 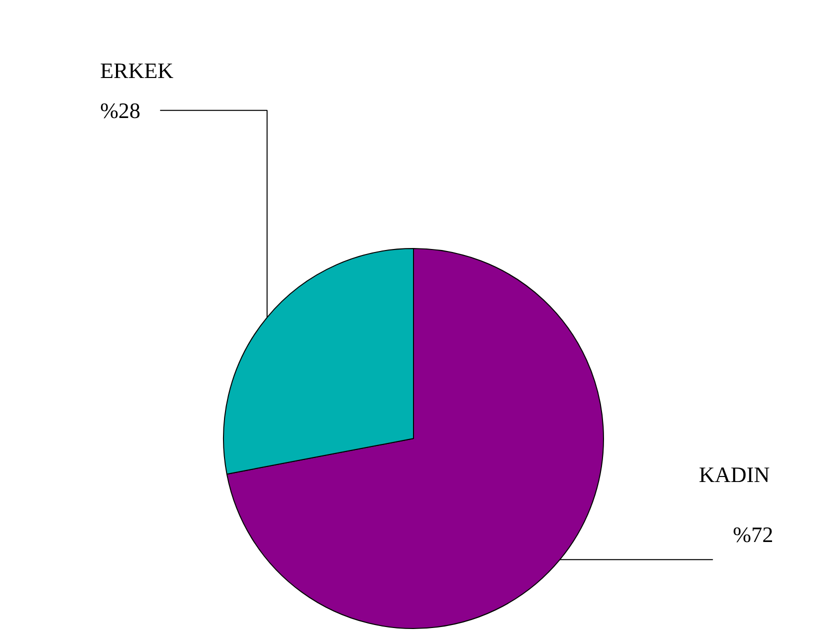 What do you see at coordinates (137, 70) in the screenshot?
I see `slice-label: ERKEK` at bounding box center [137, 70].